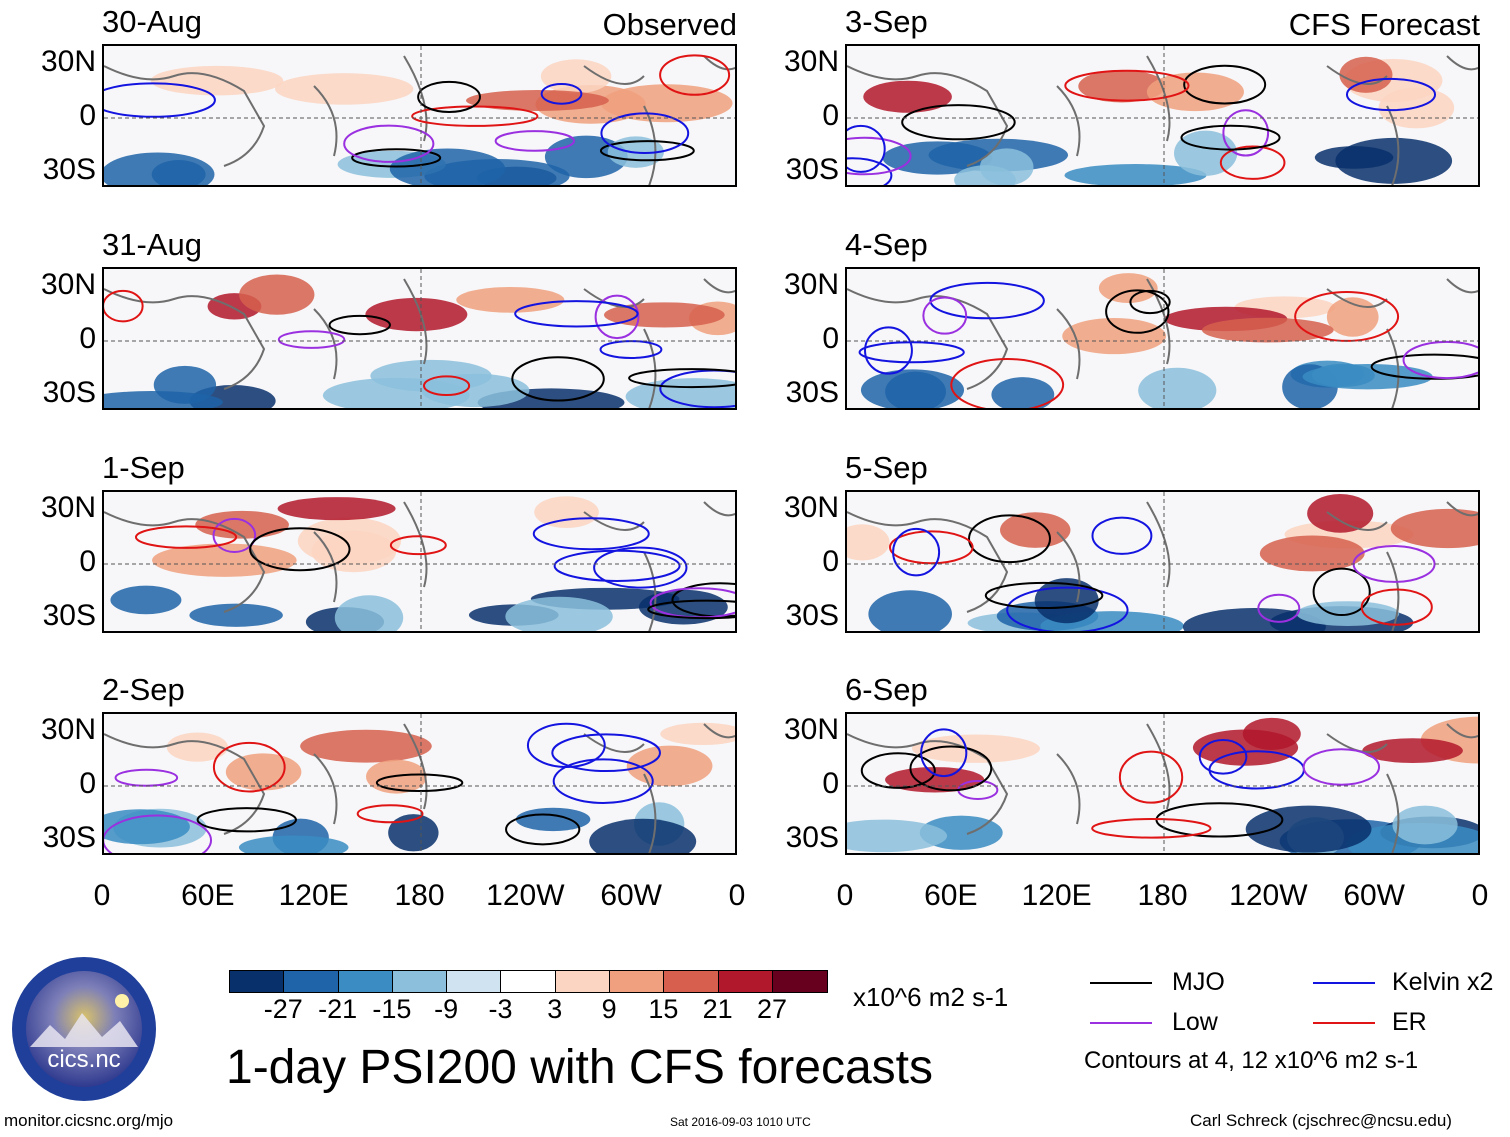 Image resolution: width=1510 pixels, height=1137 pixels. I want to click on panel-date-label: 1-Sep, so click(143, 467).